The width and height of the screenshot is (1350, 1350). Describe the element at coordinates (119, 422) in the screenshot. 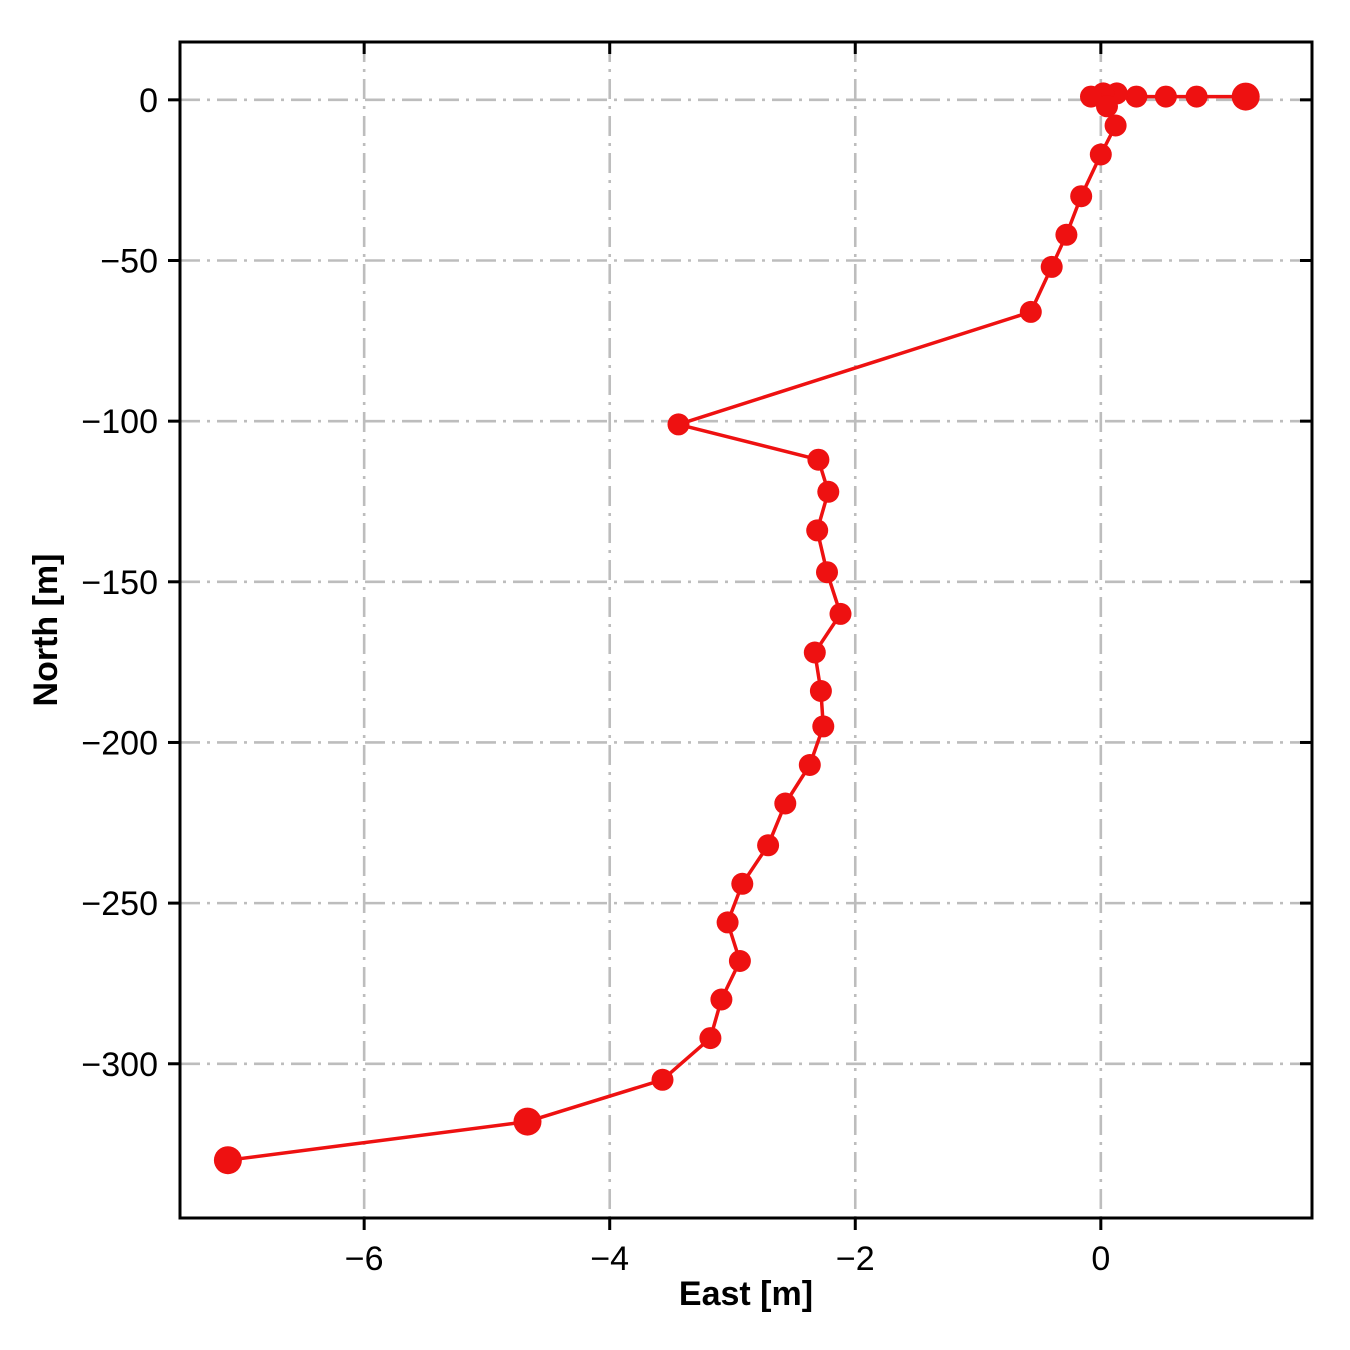

I see `y-tick-label: −100` at that location.